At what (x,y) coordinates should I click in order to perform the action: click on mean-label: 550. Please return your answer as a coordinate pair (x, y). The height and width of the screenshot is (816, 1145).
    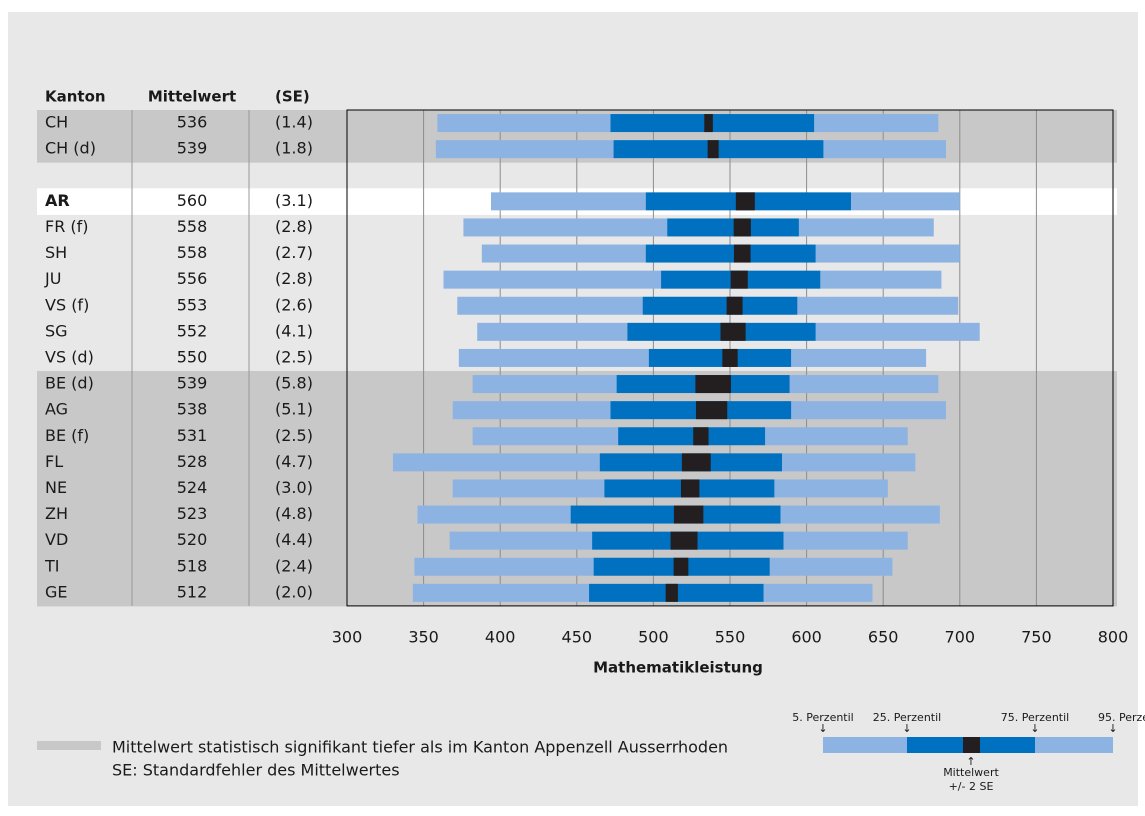
    Looking at the image, I should click on (192, 356).